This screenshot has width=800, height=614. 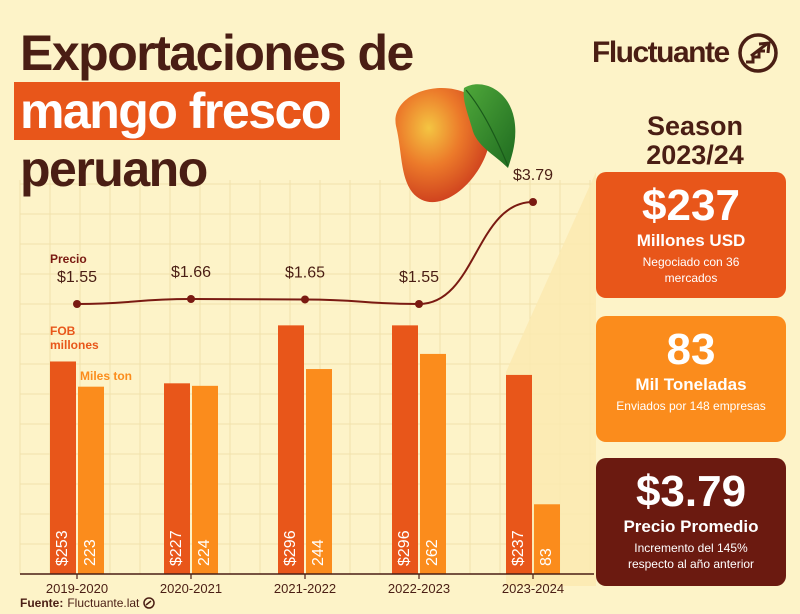 What do you see at coordinates (90, 552) in the screenshot?
I see `bar-value-label: 223` at bounding box center [90, 552].